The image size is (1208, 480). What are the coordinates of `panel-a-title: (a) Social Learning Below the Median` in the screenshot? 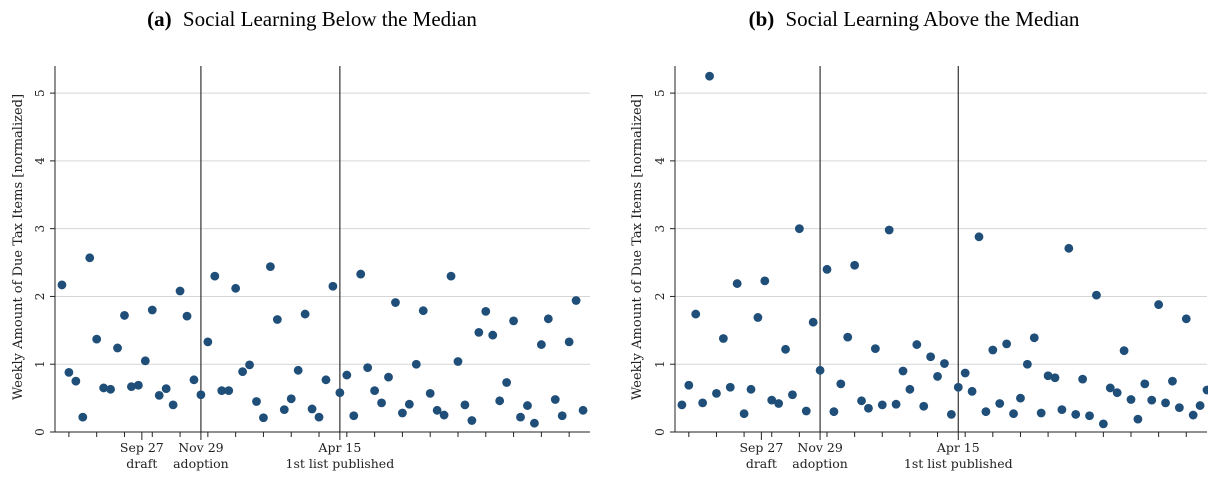 It's located at (312, 19).